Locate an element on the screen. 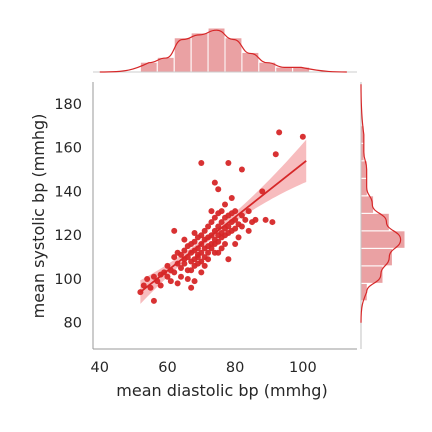 The image size is (432, 432). x-tick-label: 40 is located at coordinates (100, 368).